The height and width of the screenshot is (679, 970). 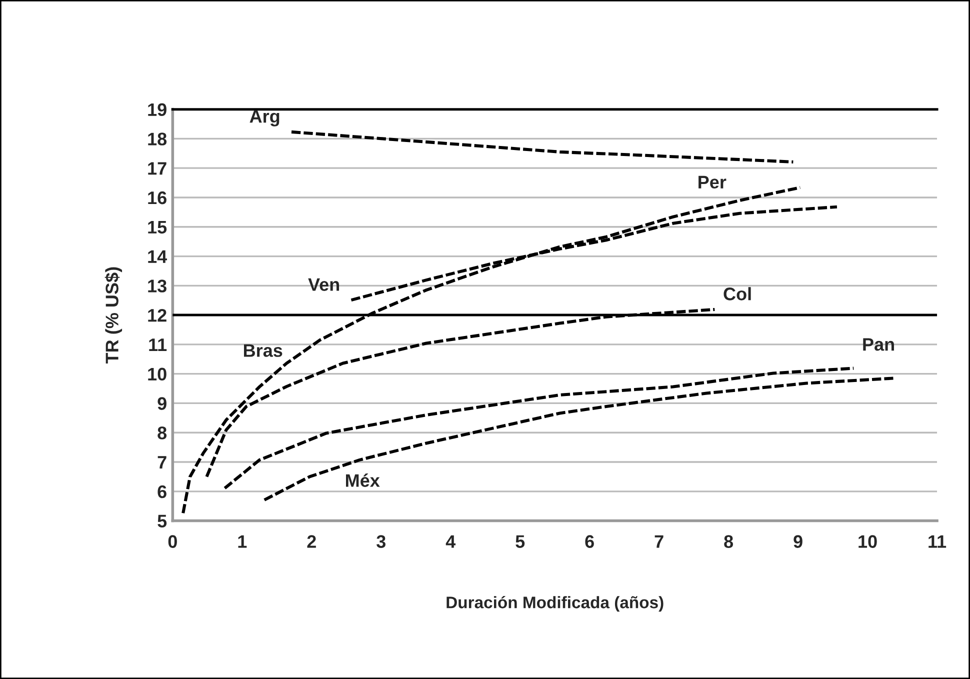 I want to click on x-tick-label: 11, so click(x=937, y=541).